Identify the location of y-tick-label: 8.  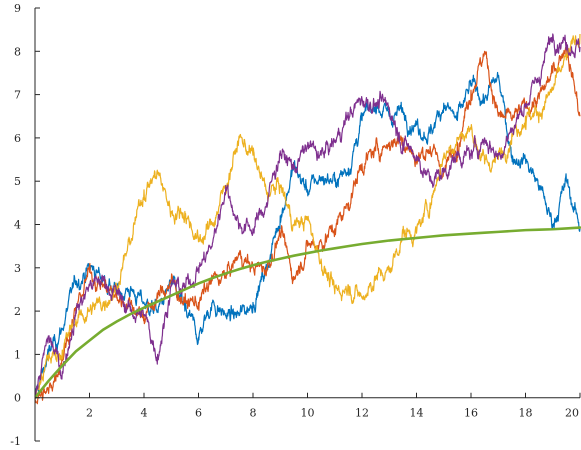
(17, 51).